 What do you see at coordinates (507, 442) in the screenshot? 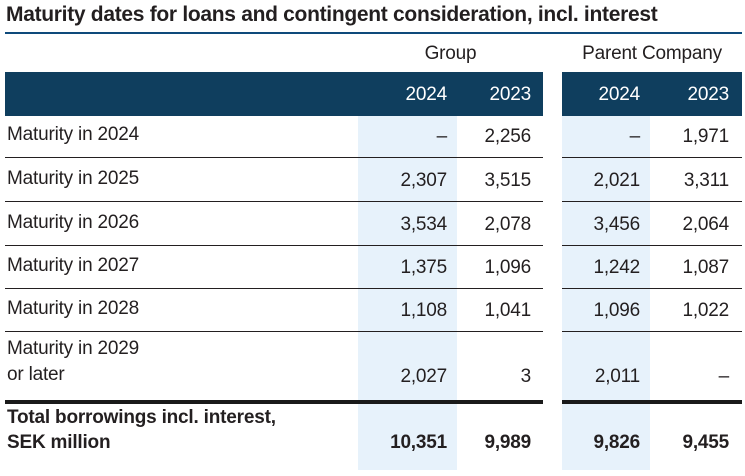
I see `total-cell-group-2023: 9,989` at bounding box center [507, 442].